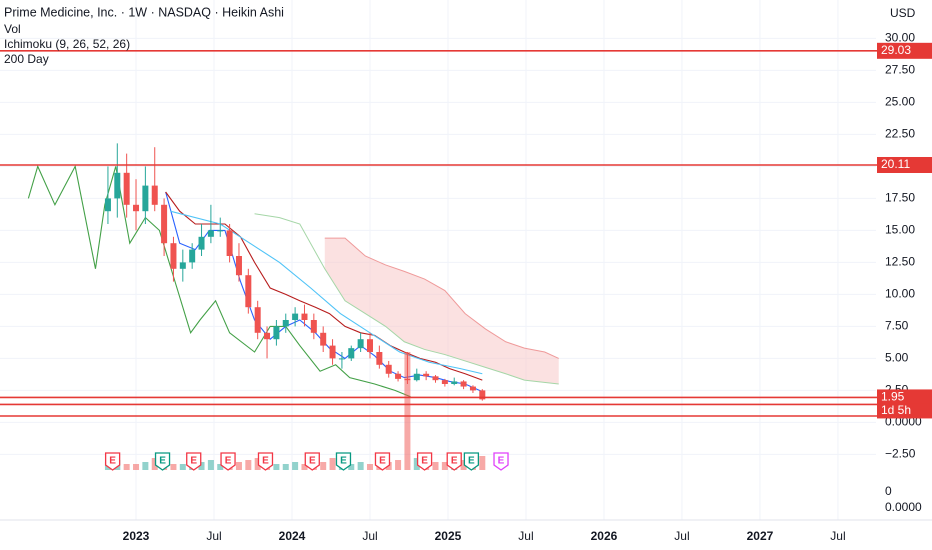  I want to click on y-tick-label: 15.00, so click(900, 230).